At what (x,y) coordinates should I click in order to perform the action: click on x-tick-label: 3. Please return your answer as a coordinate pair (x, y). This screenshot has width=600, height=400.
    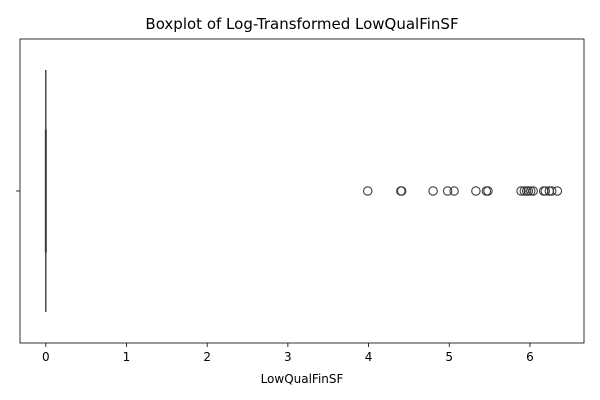
    Looking at the image, I should click on (288, 357).